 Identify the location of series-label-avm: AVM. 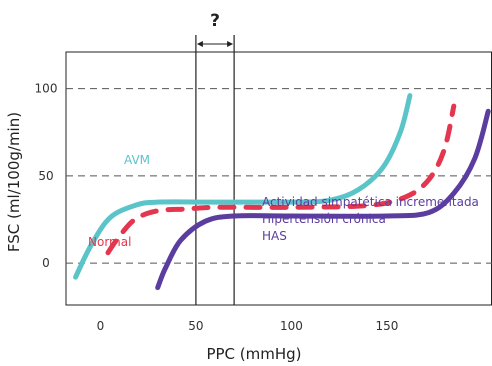
(137, 160).